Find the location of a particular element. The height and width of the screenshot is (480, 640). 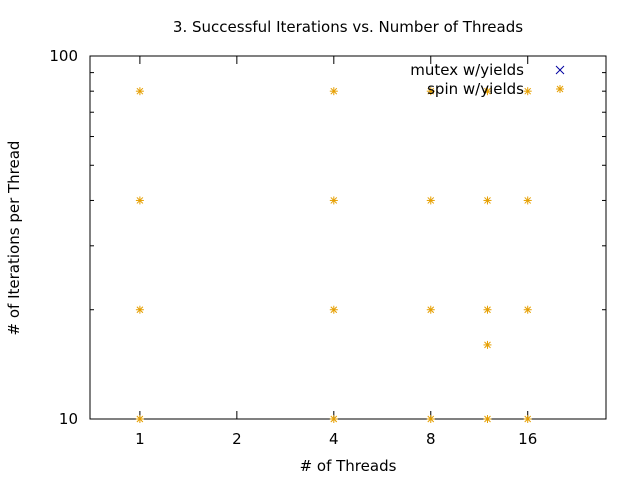

x-tick-label: 4 is located at coordinates (334, 439).